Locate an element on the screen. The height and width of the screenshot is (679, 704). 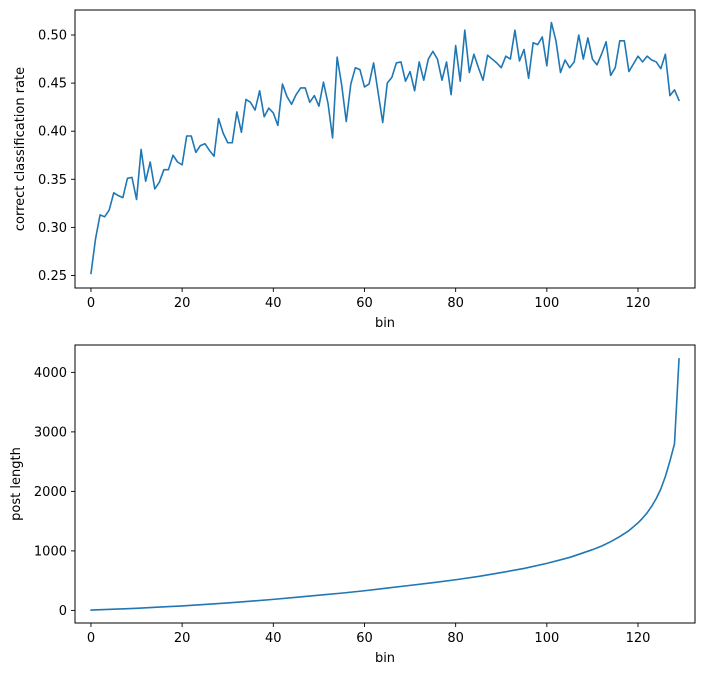
rate-y-axis-label: correct classification rate is located at coordinates (20, 149).